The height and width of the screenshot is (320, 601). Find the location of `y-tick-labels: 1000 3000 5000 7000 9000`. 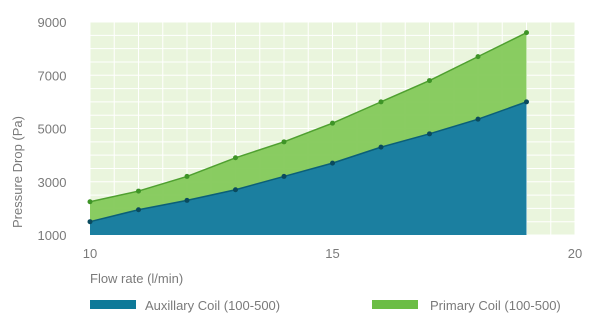

y-tick-labels: 1000 3000 5000 7000 9000 is located at coordinates (52, 129).